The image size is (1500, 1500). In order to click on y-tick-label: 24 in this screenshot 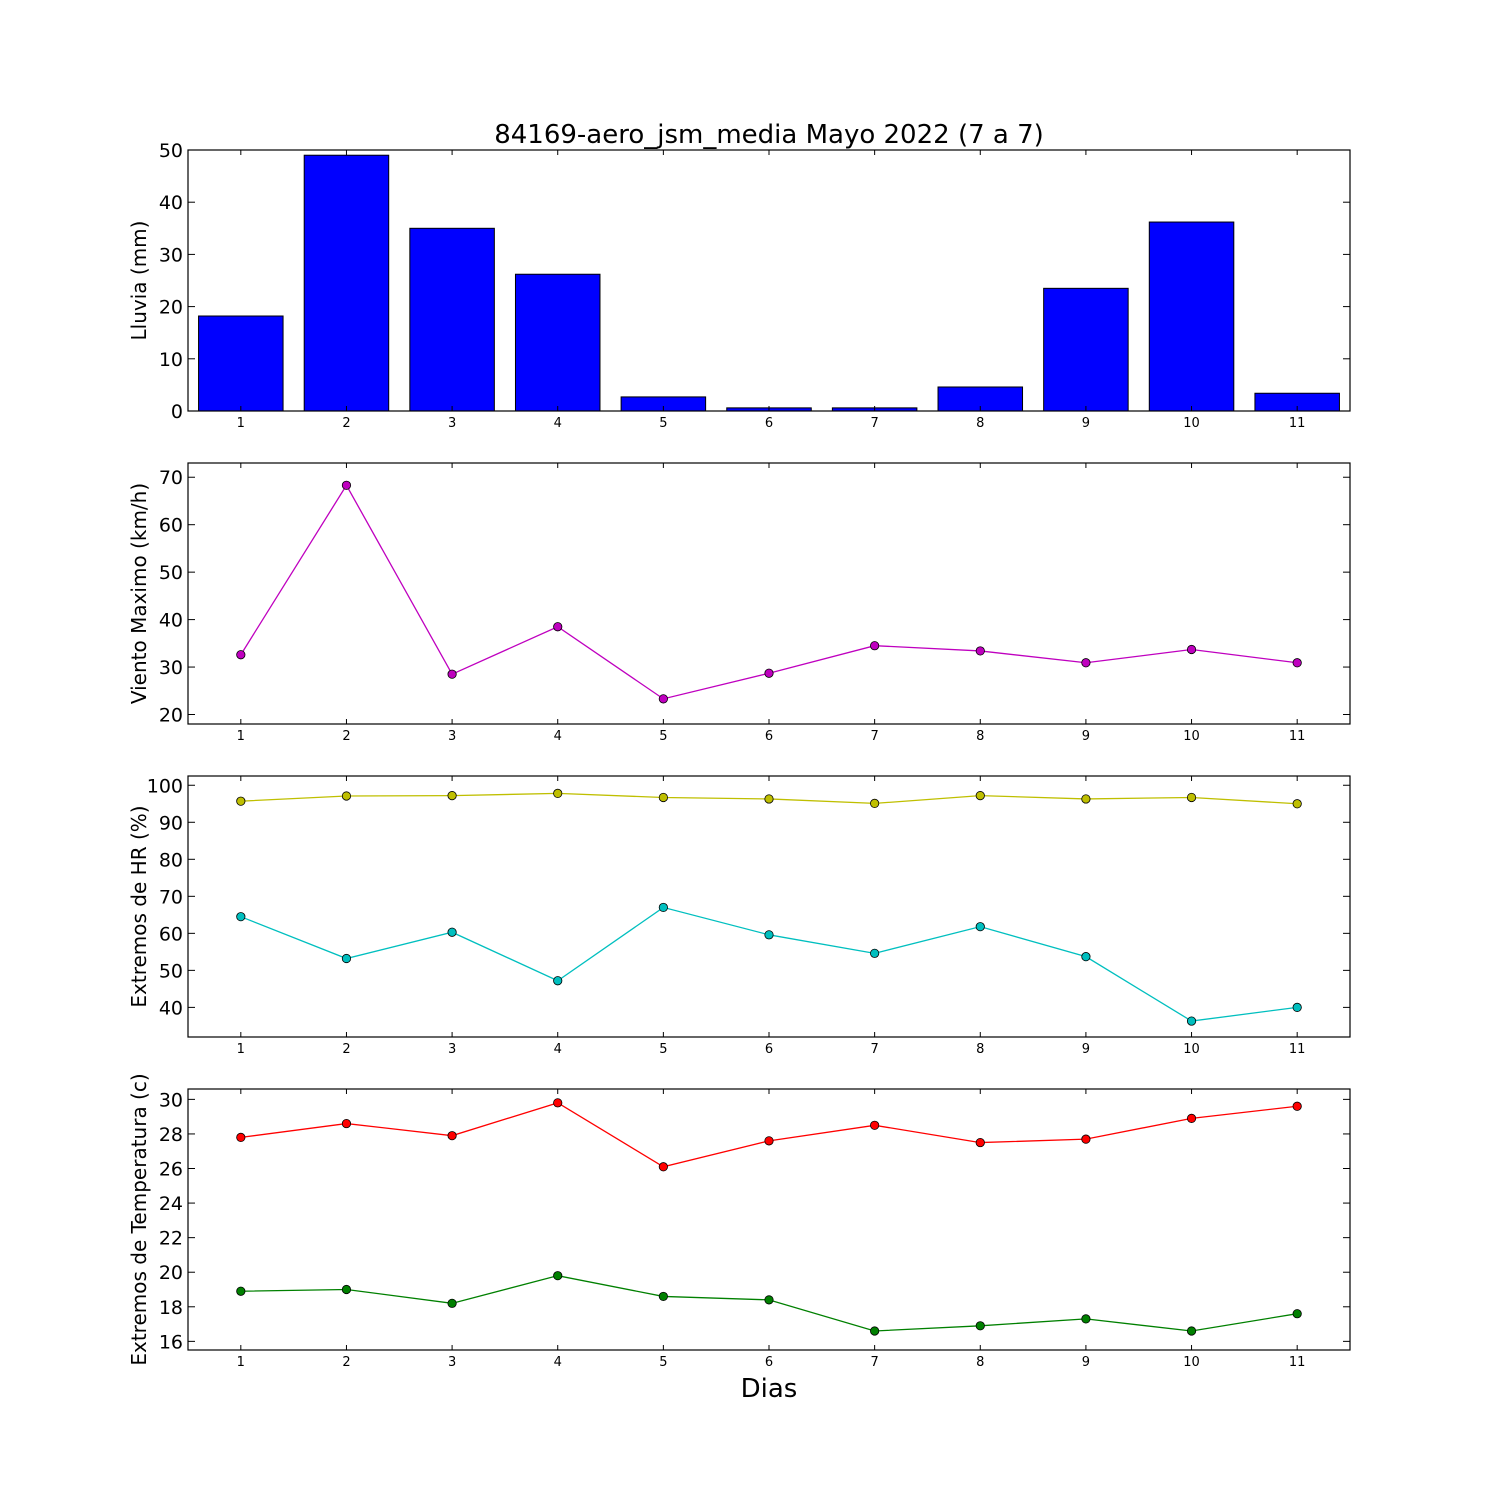, I will do `click(171, 1204)`.